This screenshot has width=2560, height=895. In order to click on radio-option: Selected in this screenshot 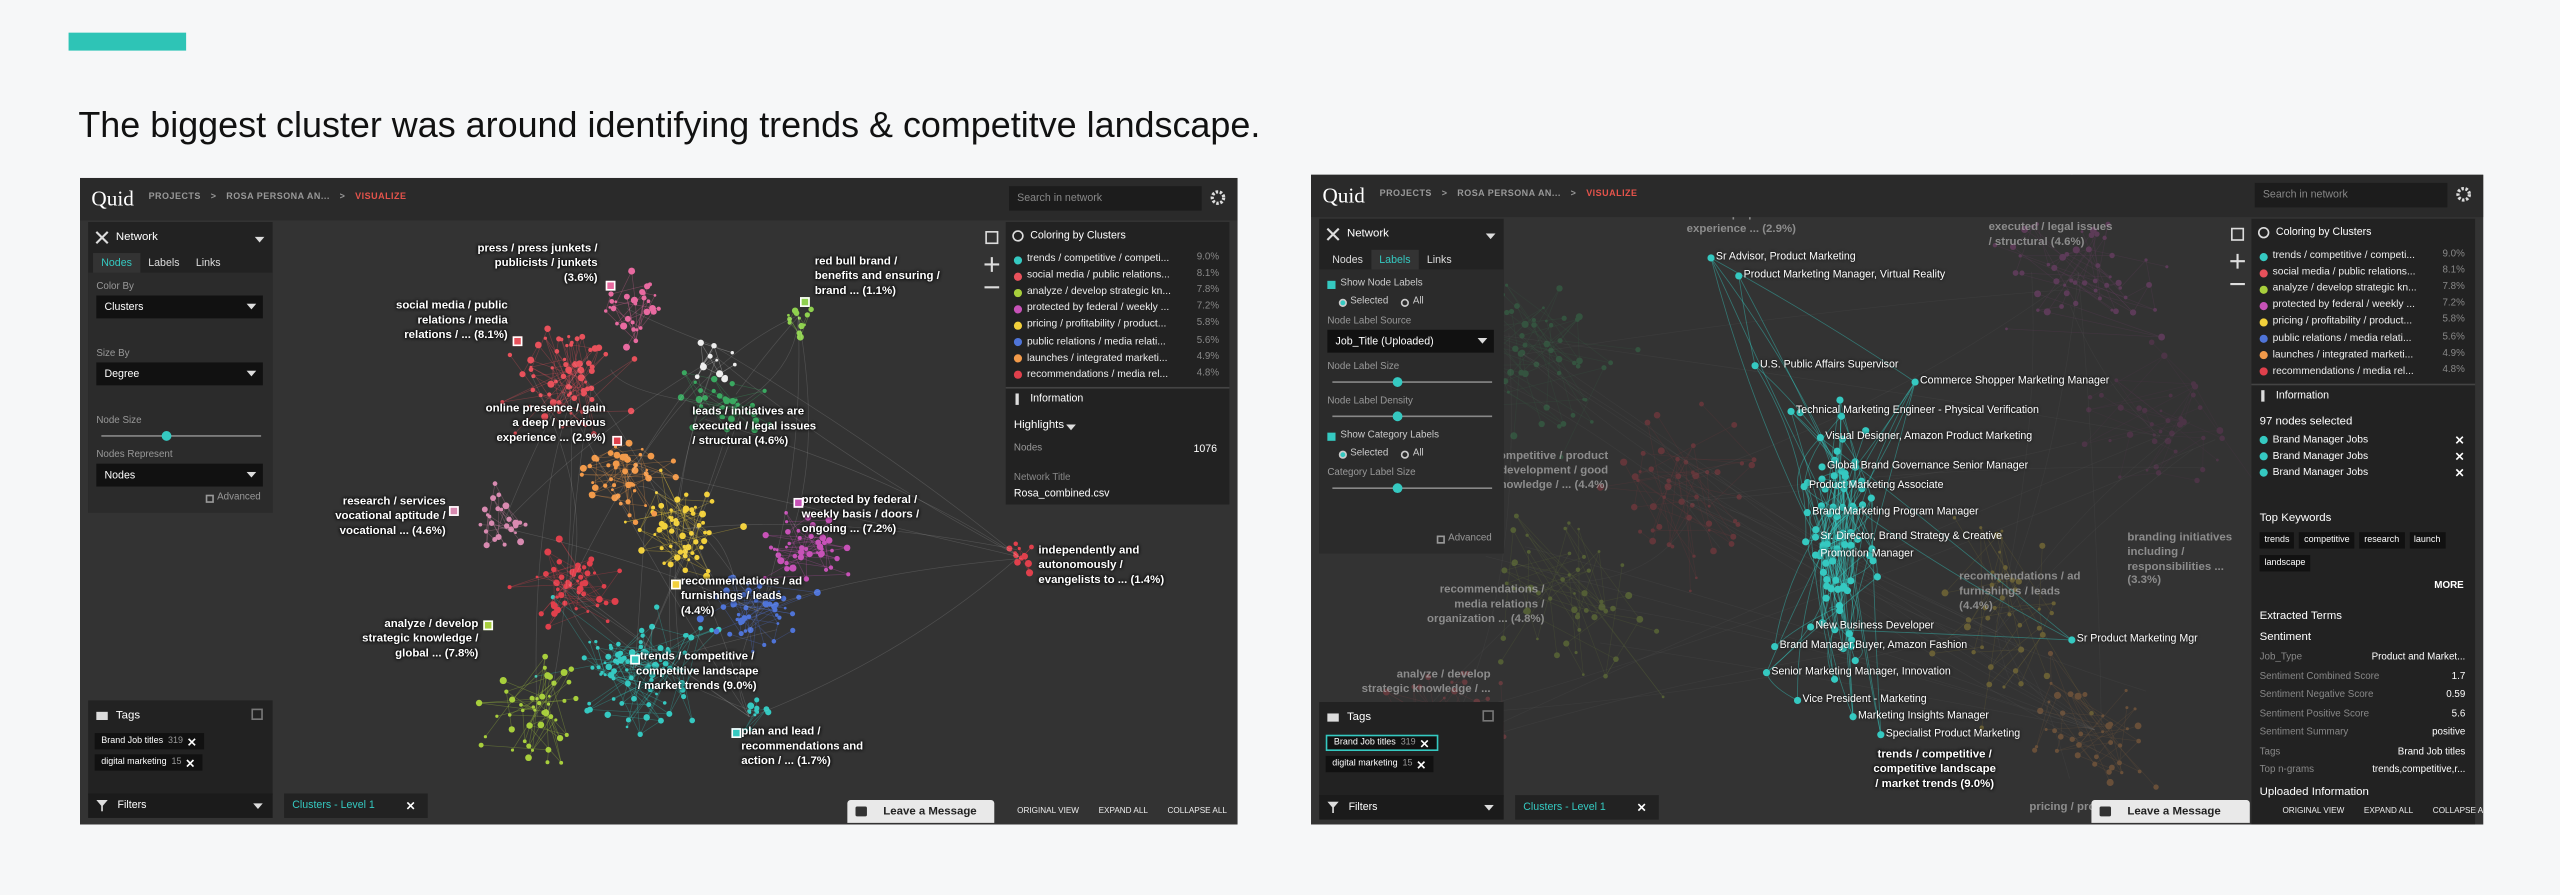, I will do `click(1364, 454)`.